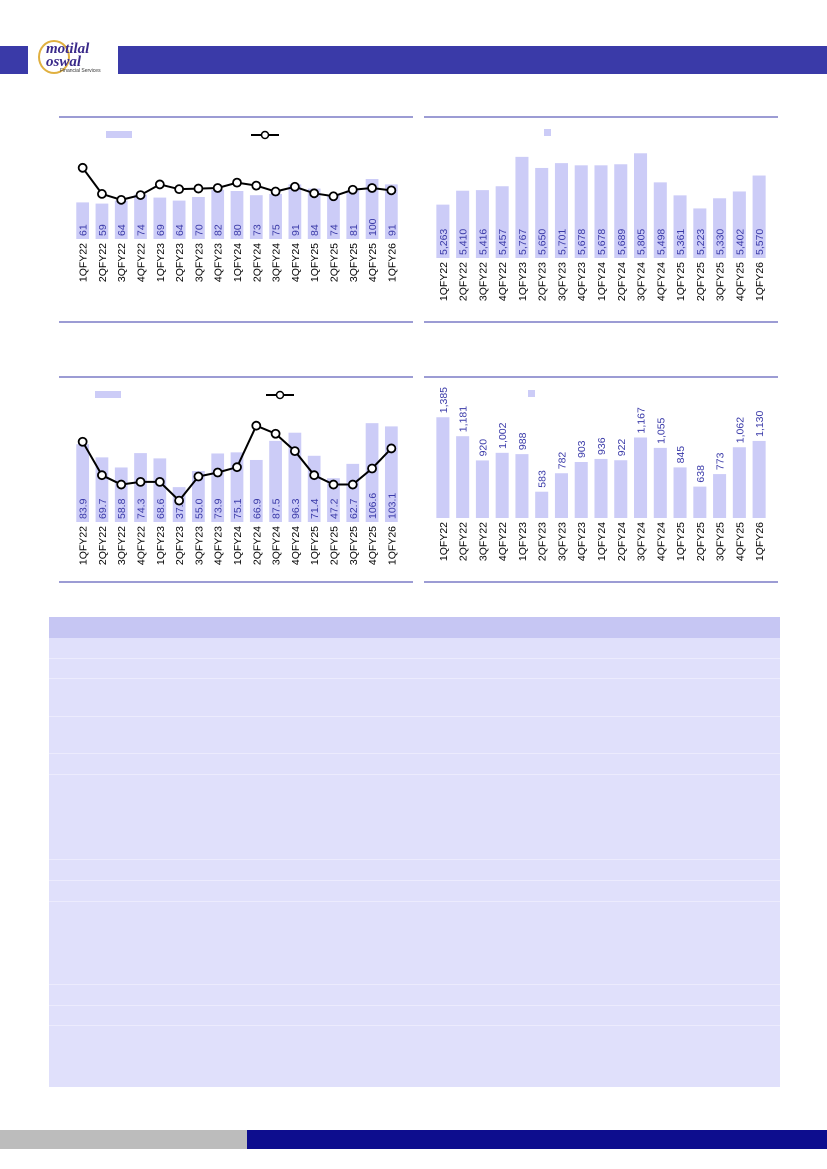  Describe the element at coordinates (142, 508) in the screenshot. I see `bar-value-label: 74.3` at that location.